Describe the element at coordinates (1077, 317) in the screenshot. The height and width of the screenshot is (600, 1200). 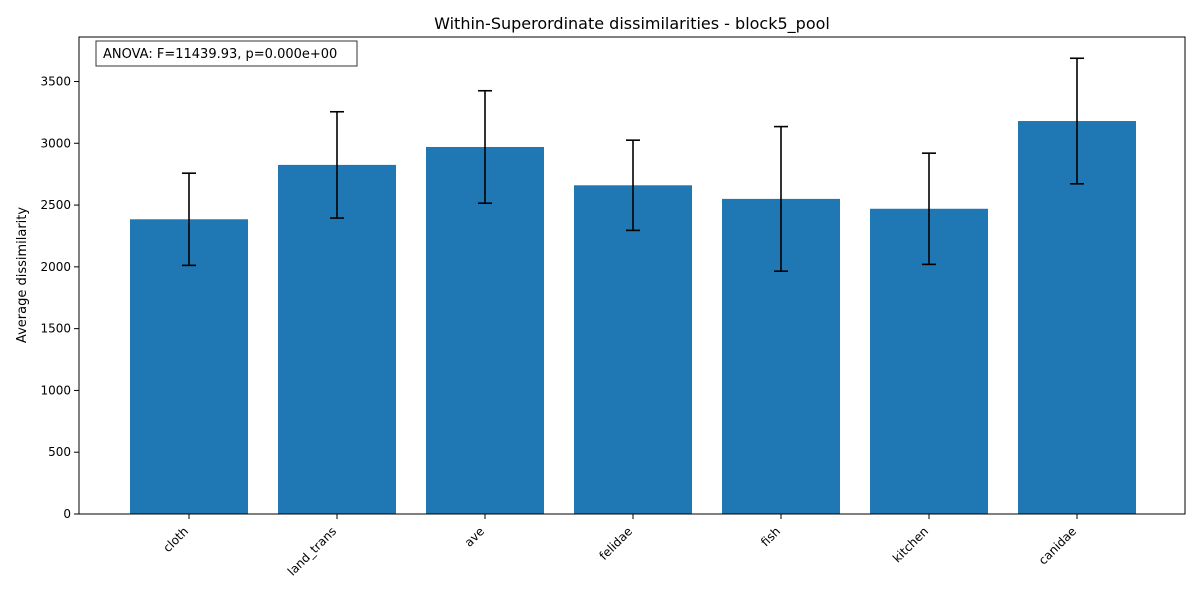
I see `bar-canidae` at that location.